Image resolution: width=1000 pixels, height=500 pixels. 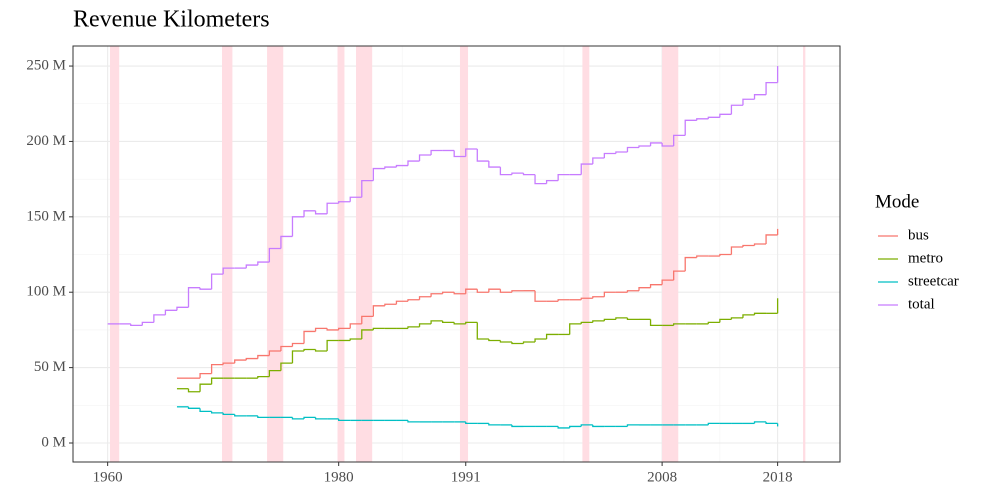 What do you see at coordinates (897, 201) in the screenshot?
I see `legend-title: Mode` at bounding box center [897, 201].